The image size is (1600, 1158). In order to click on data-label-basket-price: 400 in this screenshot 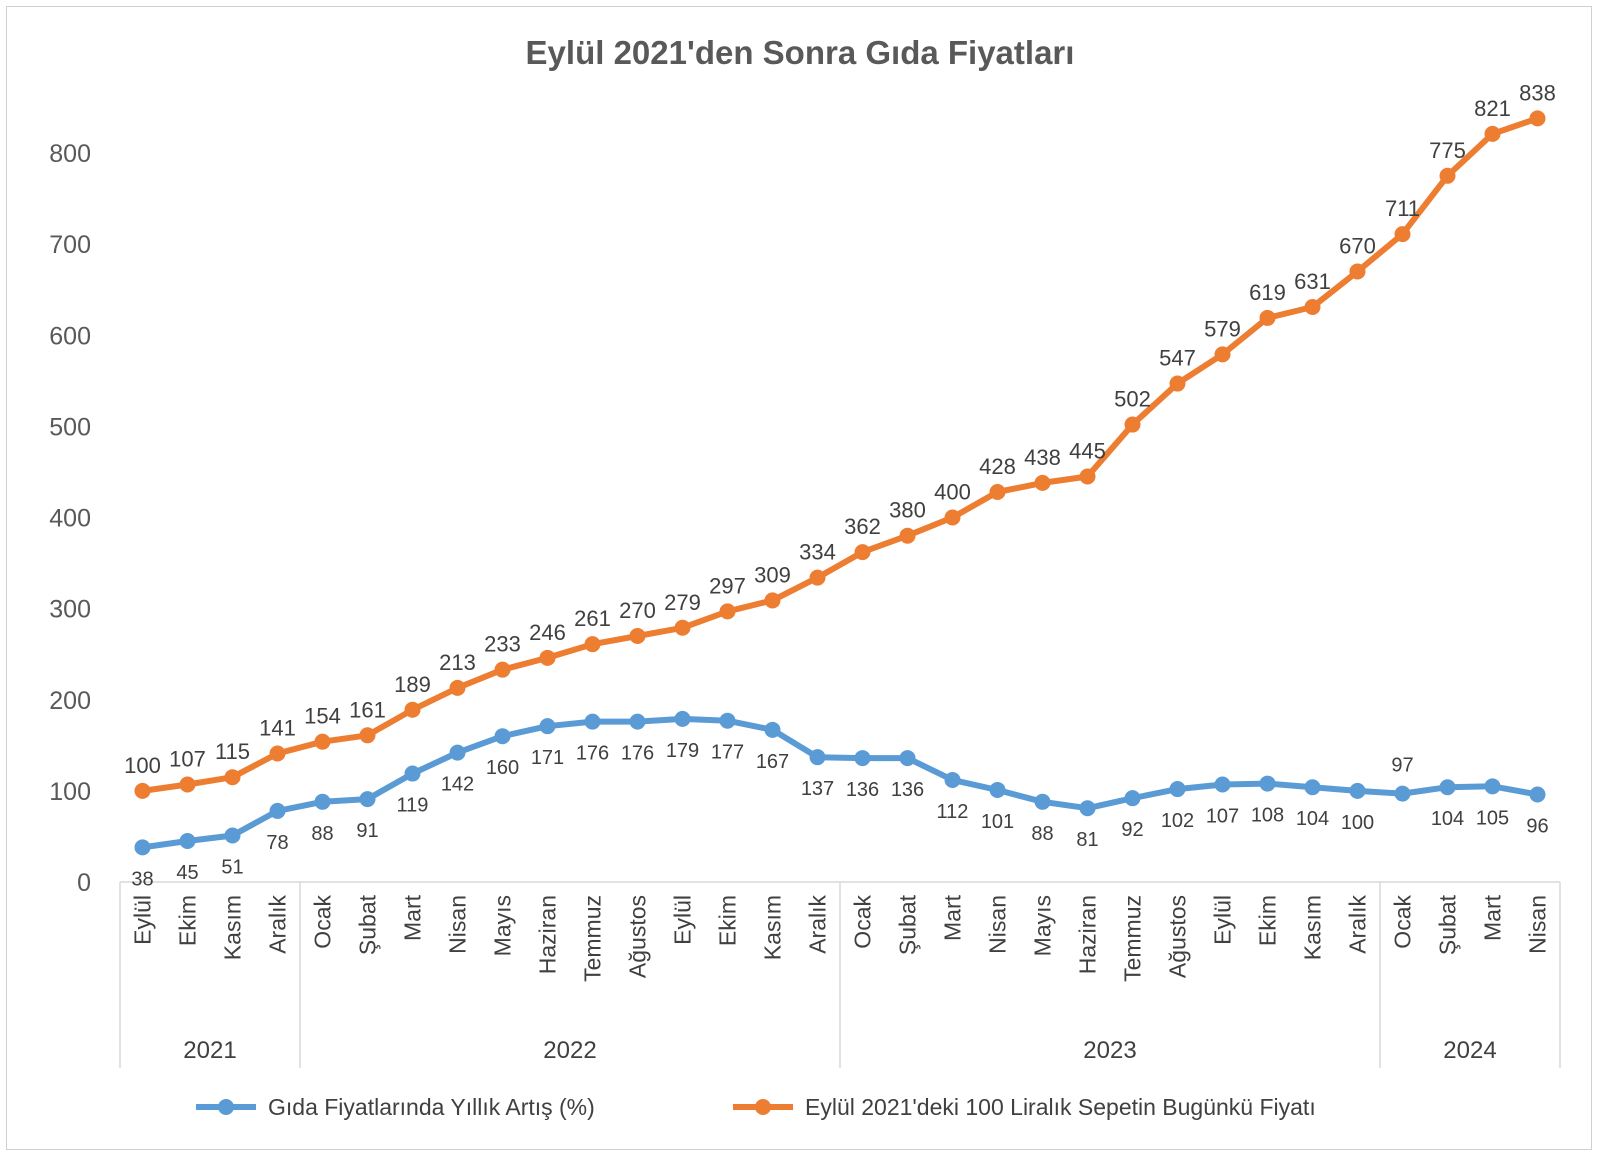, I will do `click(952, 492)`.